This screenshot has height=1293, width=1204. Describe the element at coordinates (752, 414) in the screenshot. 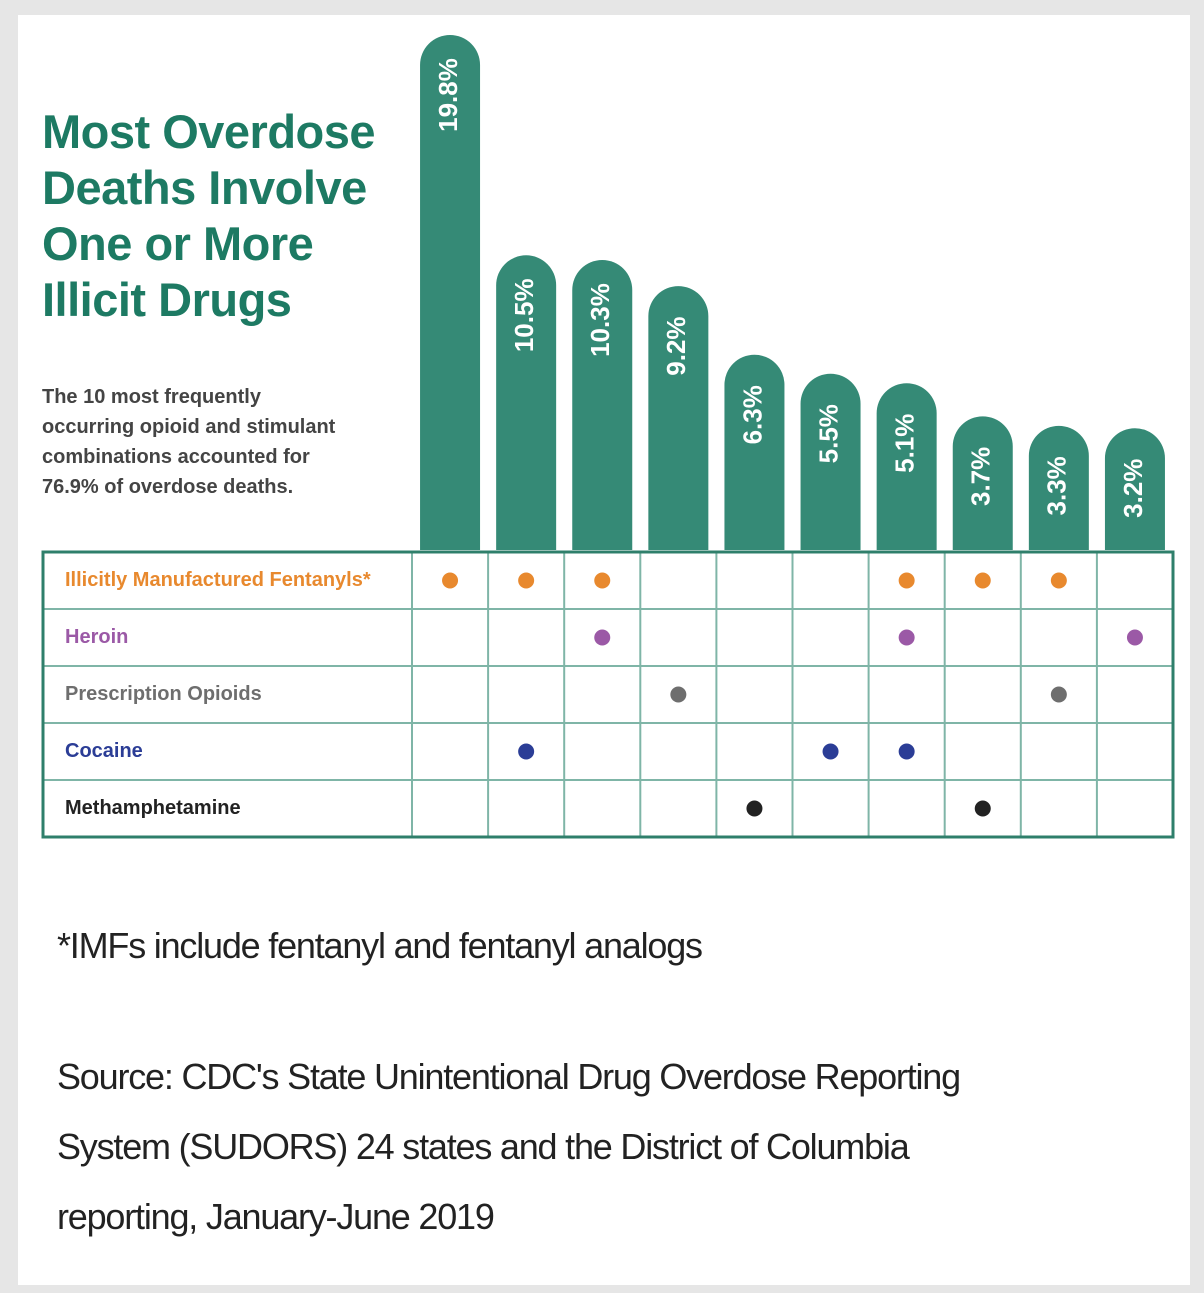

I see `value-label: 6.3%` at that location.